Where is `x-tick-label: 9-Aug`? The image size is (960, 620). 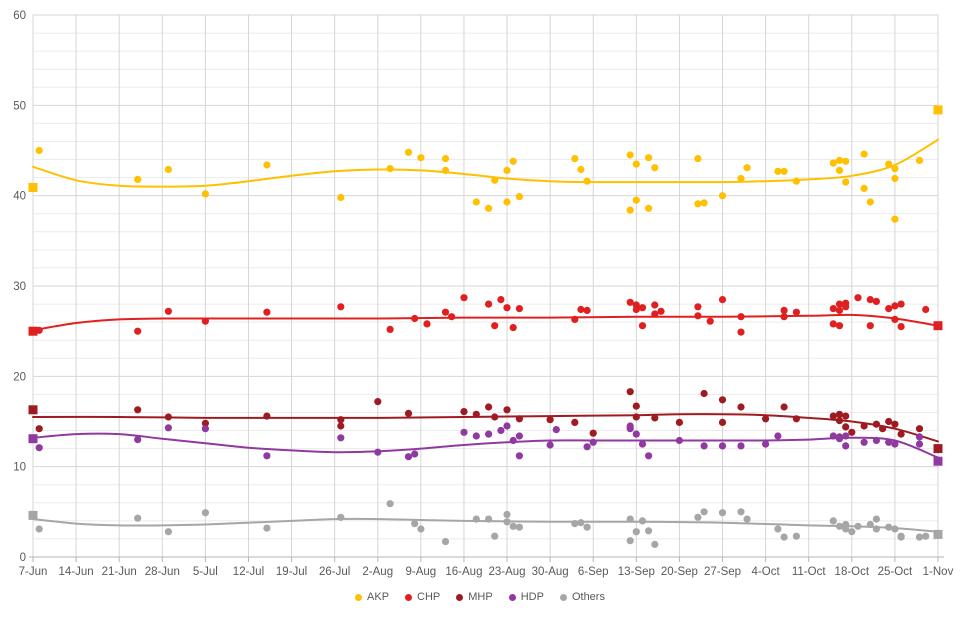 x-tick-label: 9-Aug is located at coordinates (421, 572).